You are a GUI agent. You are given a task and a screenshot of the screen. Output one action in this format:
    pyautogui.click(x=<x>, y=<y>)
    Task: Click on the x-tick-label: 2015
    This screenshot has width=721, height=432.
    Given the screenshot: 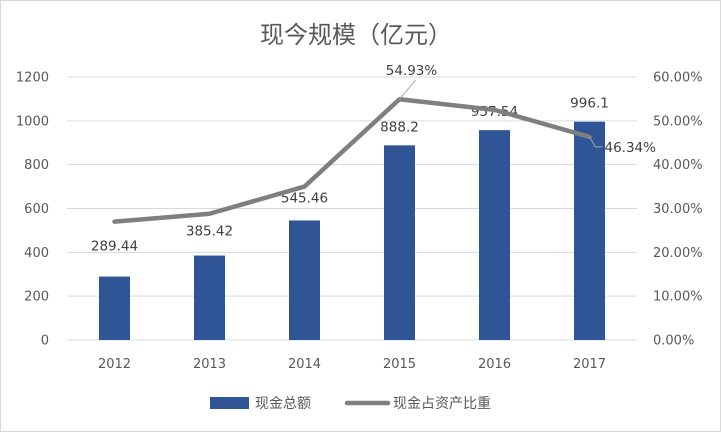 What is the action you would take?
    pyautogui.click(x=399, y=364)
    